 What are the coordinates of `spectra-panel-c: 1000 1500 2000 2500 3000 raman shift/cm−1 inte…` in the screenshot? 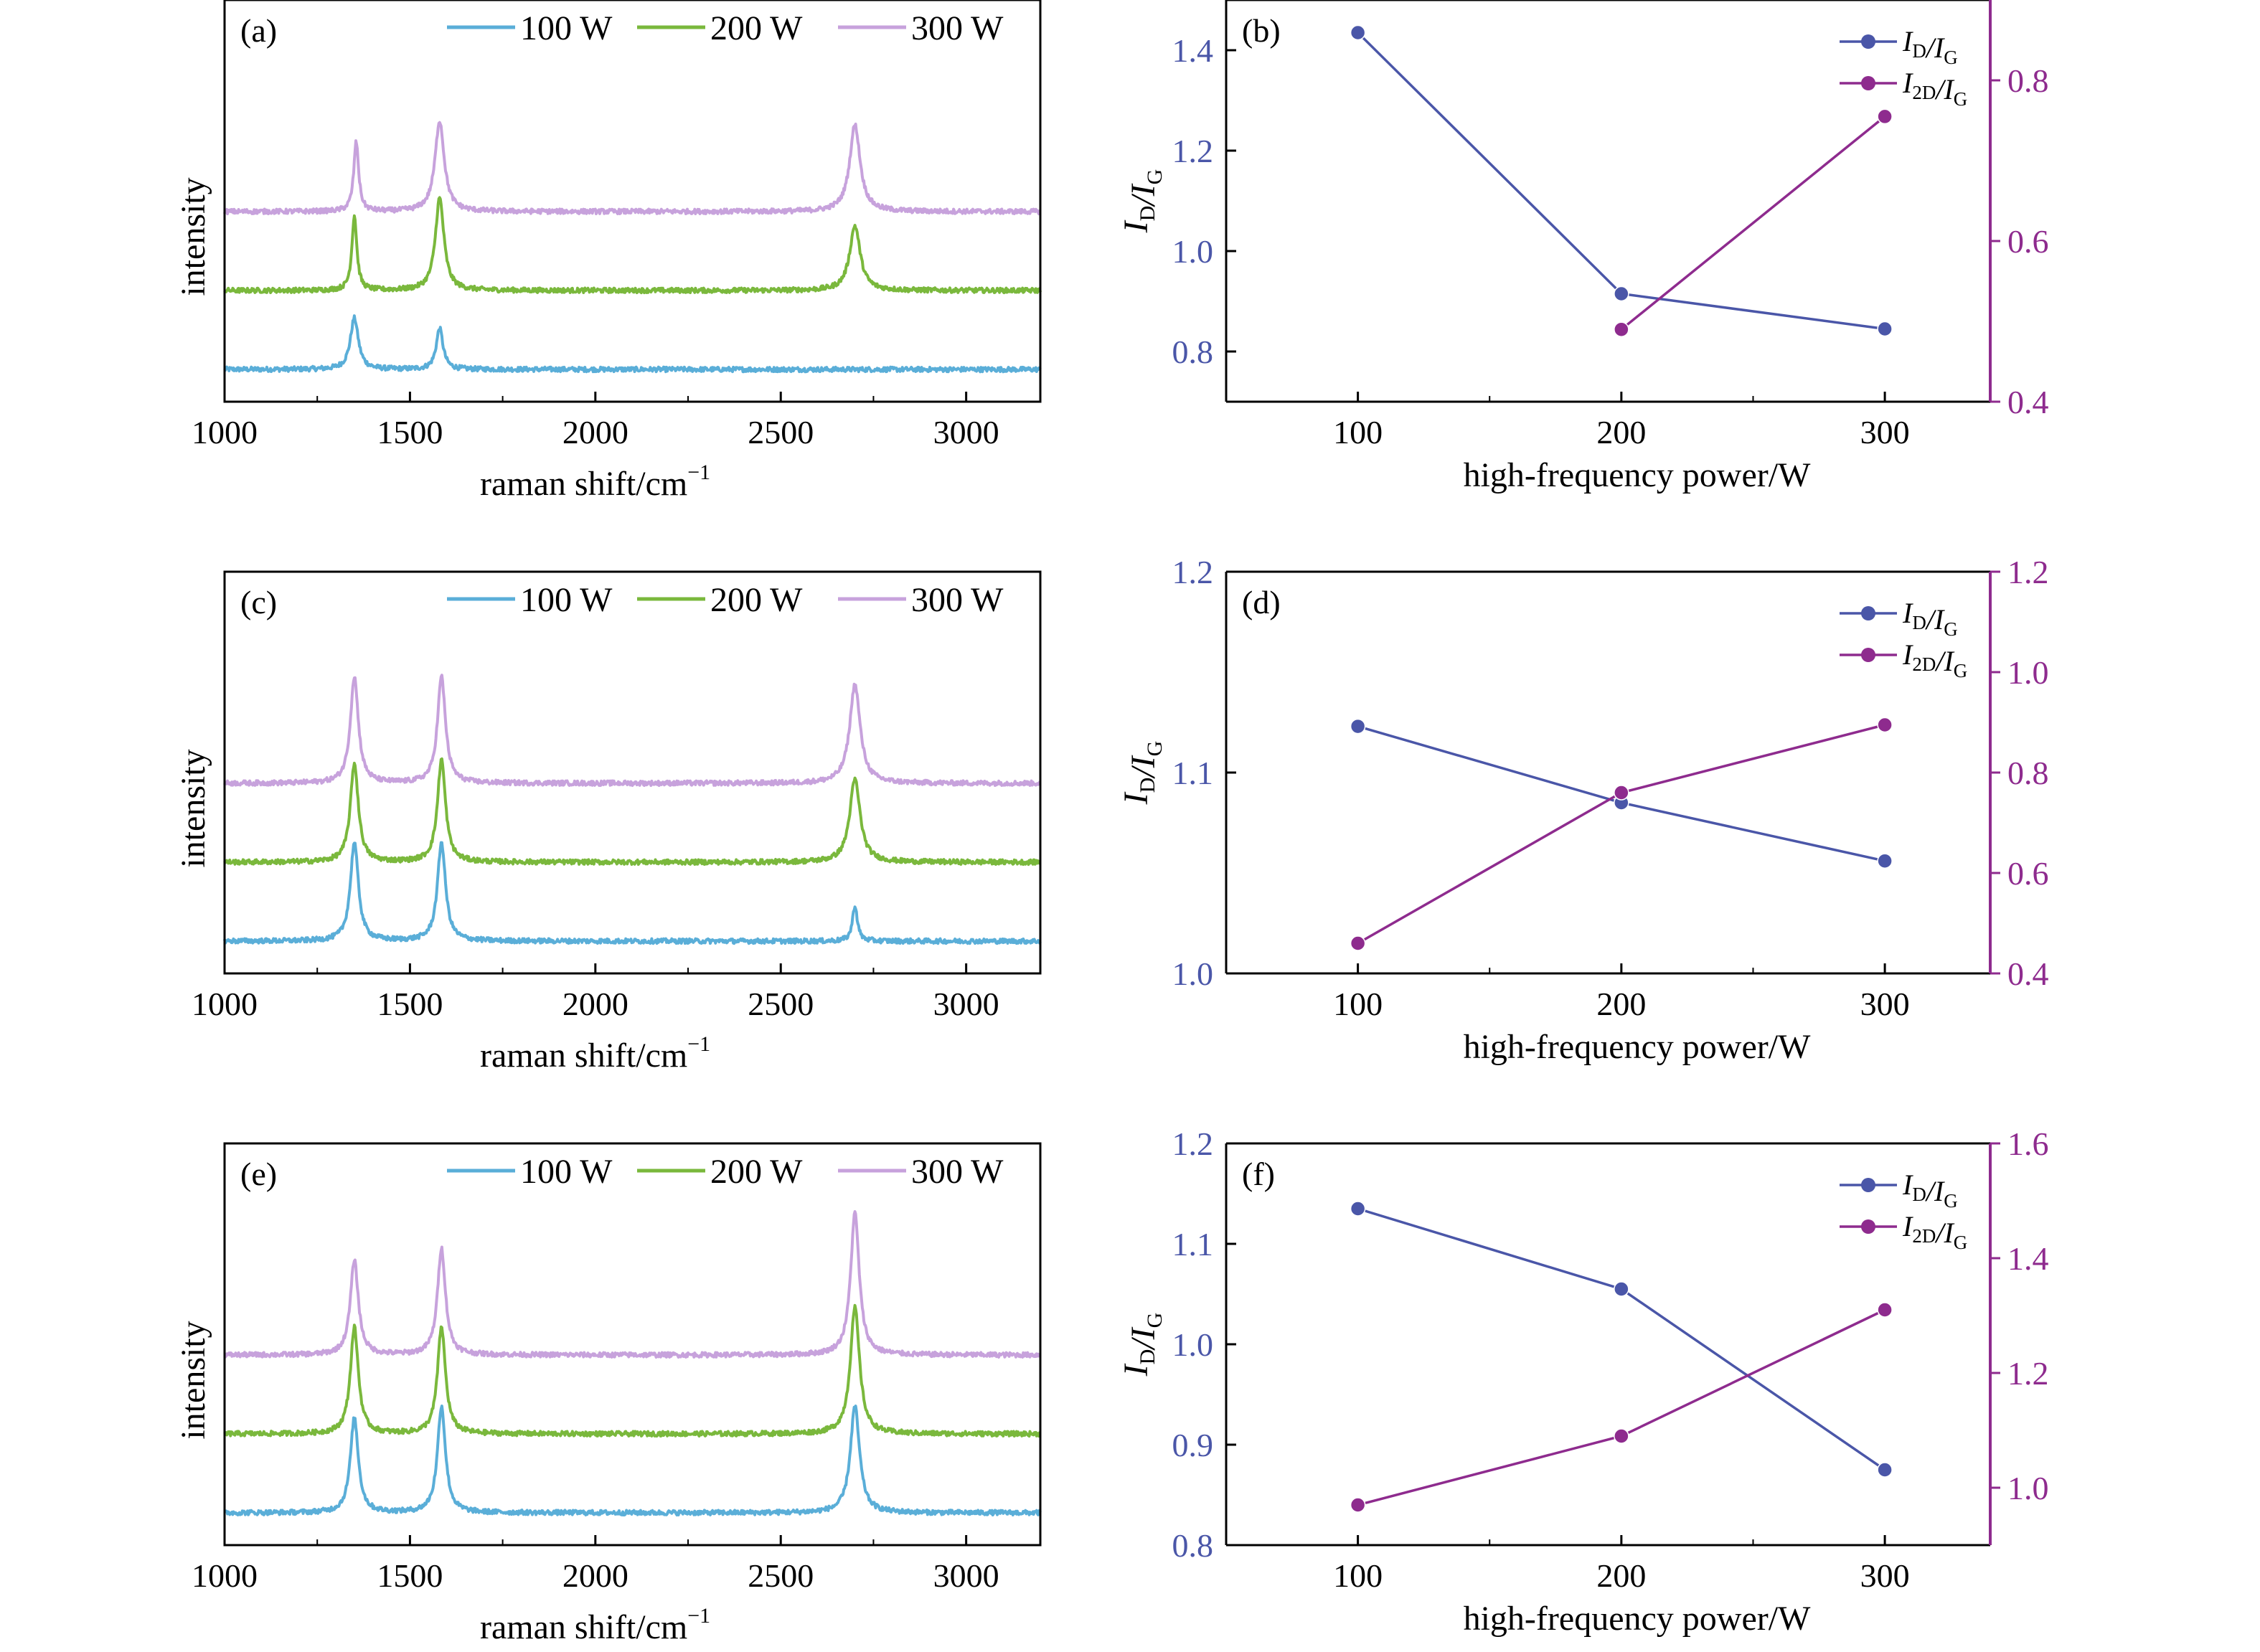 It's located at (608, 822).